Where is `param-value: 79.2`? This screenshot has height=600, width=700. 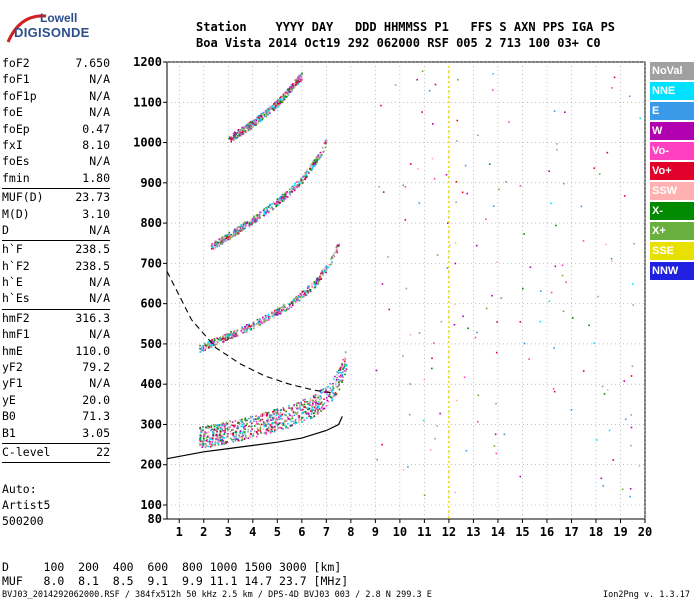
param-value: 79.2 is located at coordinates (96, 367).